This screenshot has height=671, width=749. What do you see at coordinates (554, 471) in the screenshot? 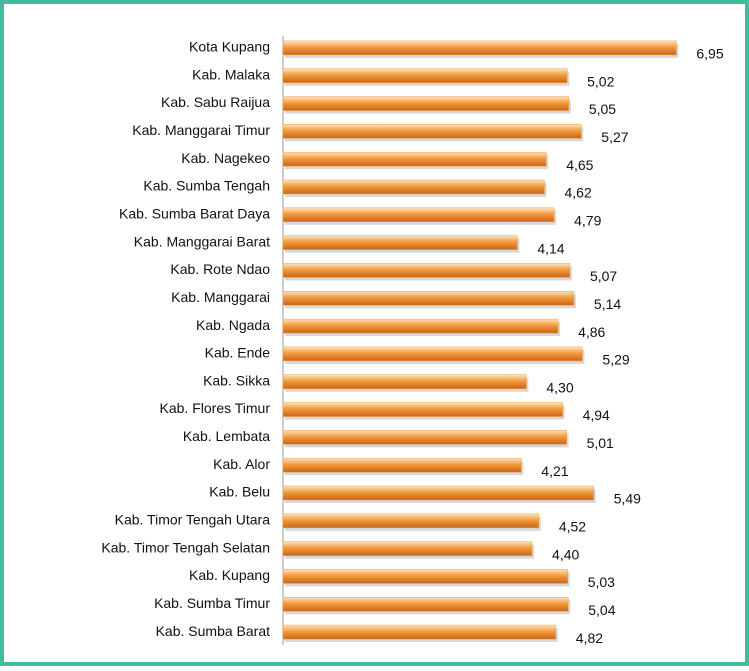
I see `value-label: 4,21` at bounding box center [554, 471].